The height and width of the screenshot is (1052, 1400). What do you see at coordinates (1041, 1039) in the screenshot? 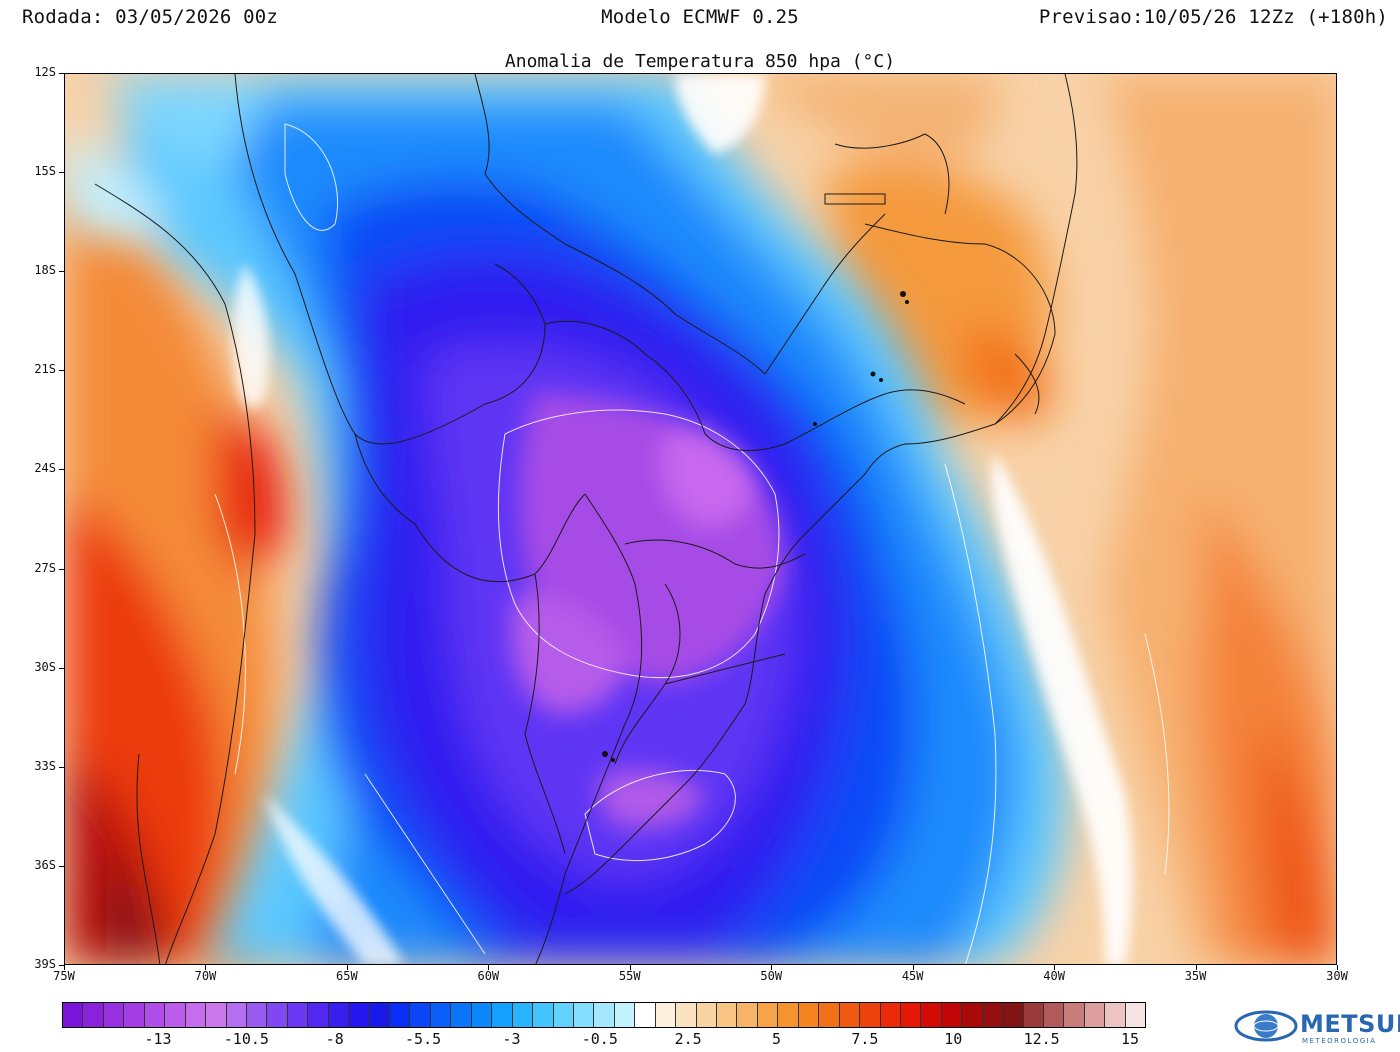
I see `colorbar-tick-label: 12.5` at bounding box center [1041, 1039].